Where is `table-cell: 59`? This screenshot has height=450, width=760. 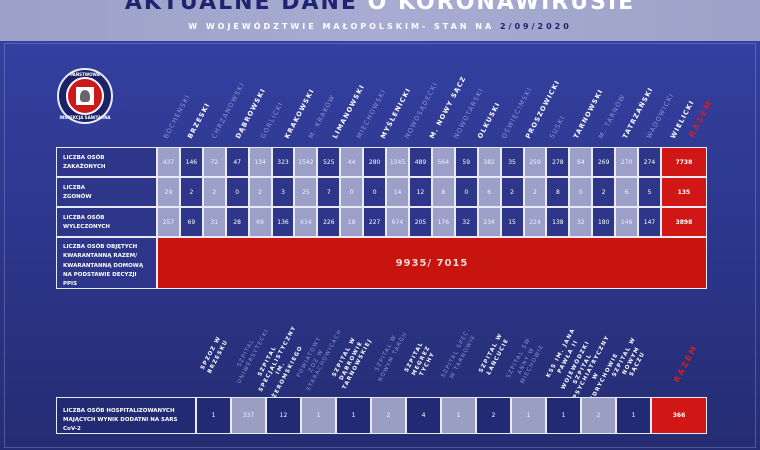 table-cell: 59 is located at coordinates (467, 162).